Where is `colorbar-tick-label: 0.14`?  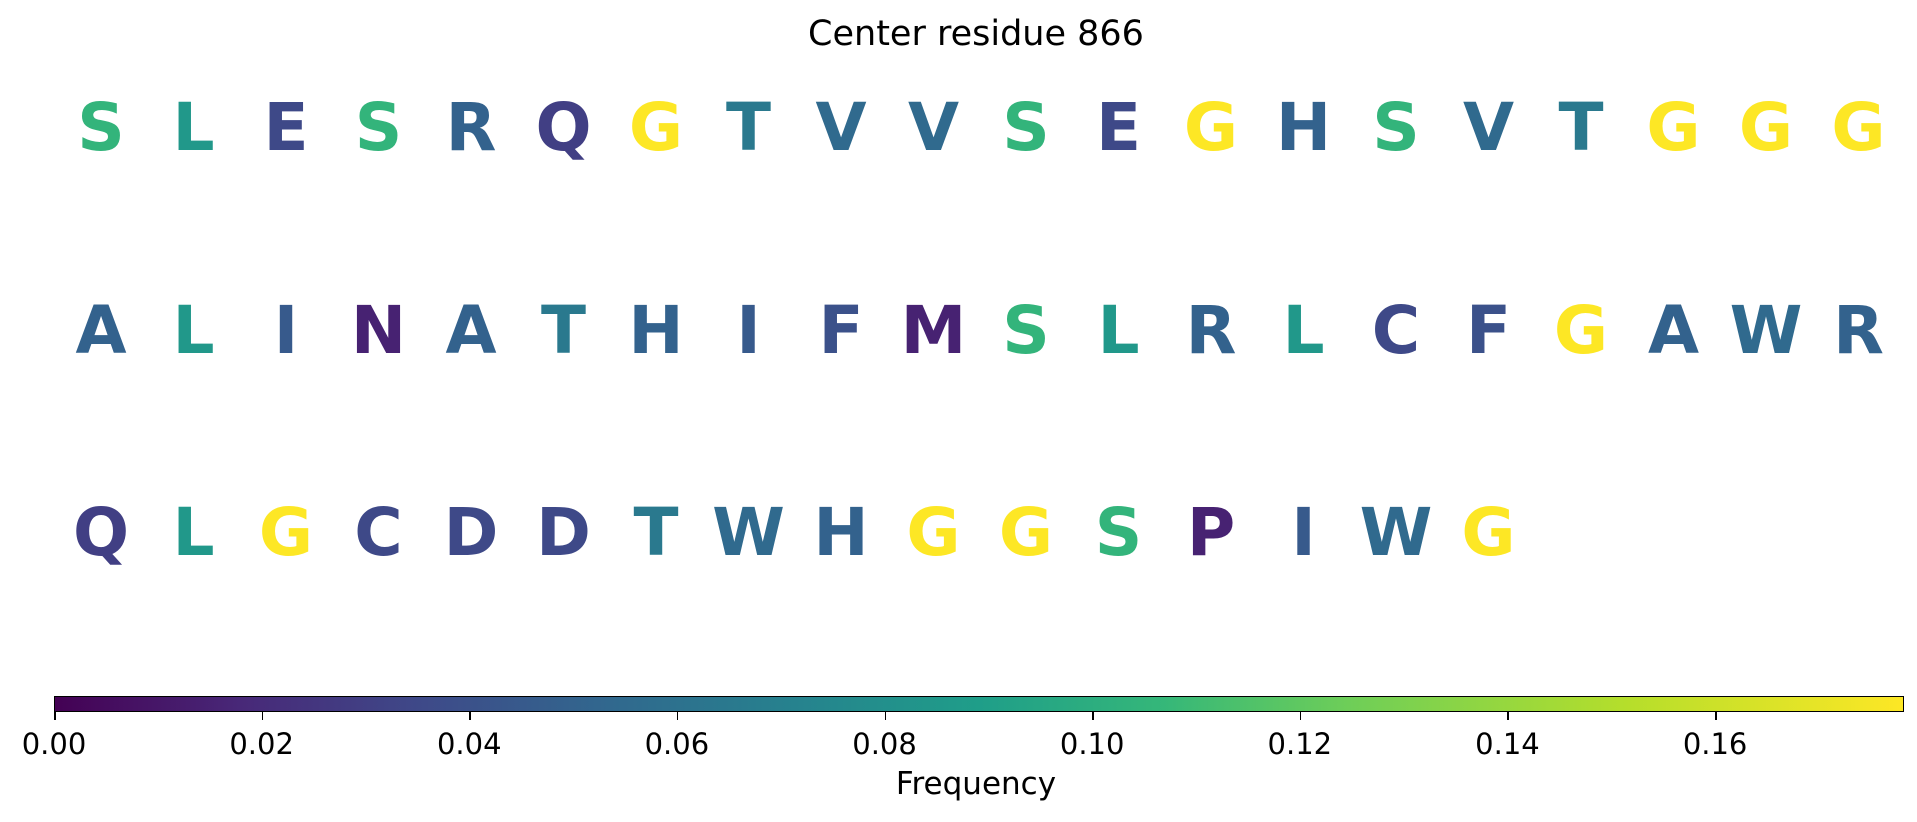 colorbar-tick-label: 0.14 is located at coordinates (1507, 744).